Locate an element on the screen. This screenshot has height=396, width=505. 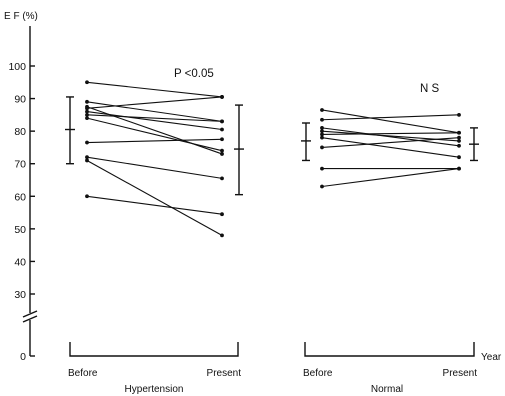
x-unit-label: Year is located at coordinates (491, 357).